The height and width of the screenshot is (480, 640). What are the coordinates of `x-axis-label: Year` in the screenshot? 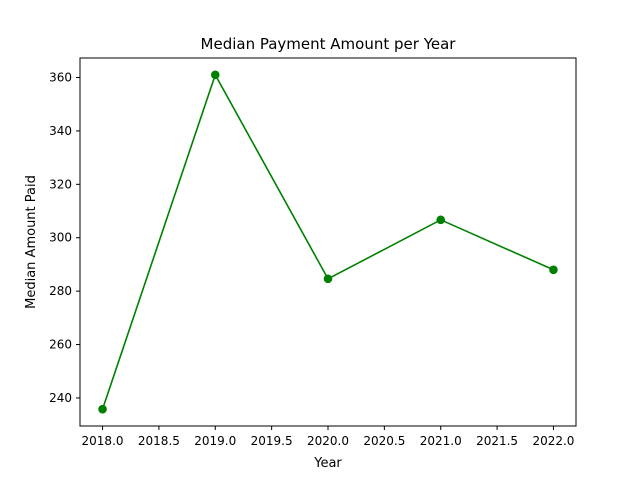 It's located at (327, 463).